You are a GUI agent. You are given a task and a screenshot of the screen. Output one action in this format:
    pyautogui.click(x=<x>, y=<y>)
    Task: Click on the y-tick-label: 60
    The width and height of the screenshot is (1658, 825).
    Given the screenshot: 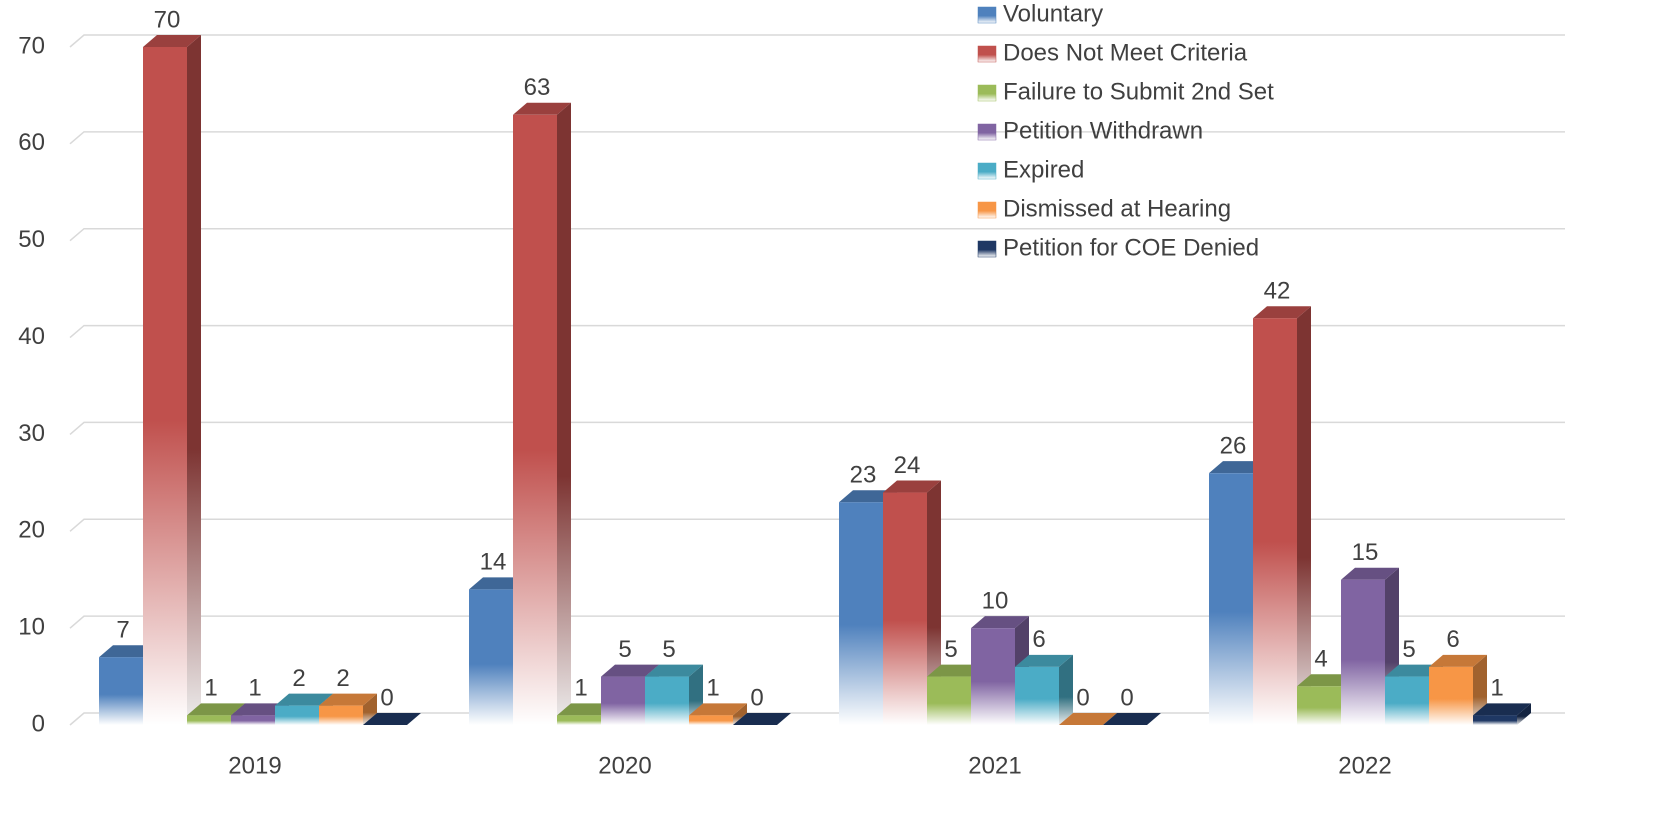 What is the action you would take?
    pyautogui.click(x=31, y=142)
    